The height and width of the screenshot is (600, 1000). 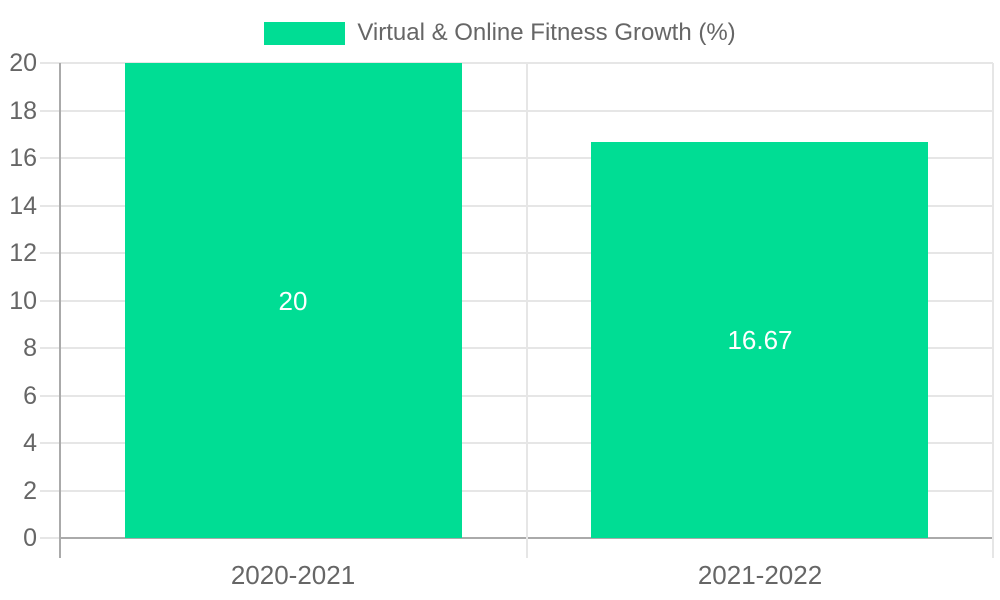 I want to click on y-axis-tick-label: 2, so click(x=30, y=490).